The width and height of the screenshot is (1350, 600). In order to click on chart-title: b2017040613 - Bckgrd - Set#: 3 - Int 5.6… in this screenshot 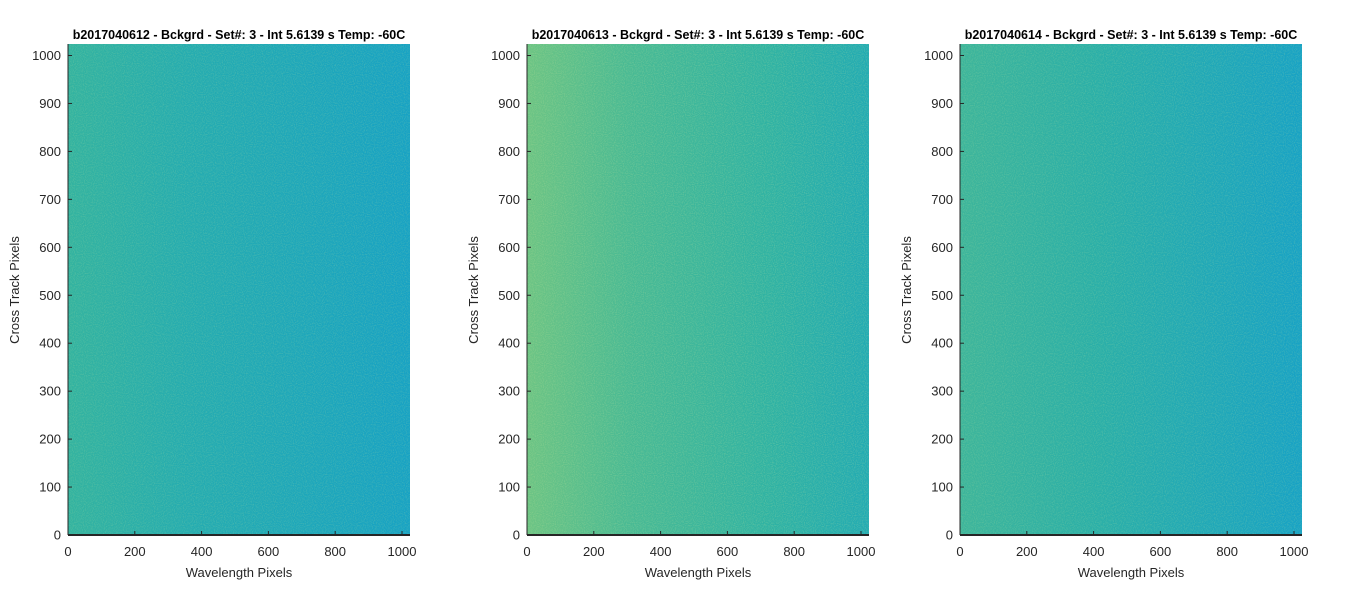, I will do `click(698, 35)`.